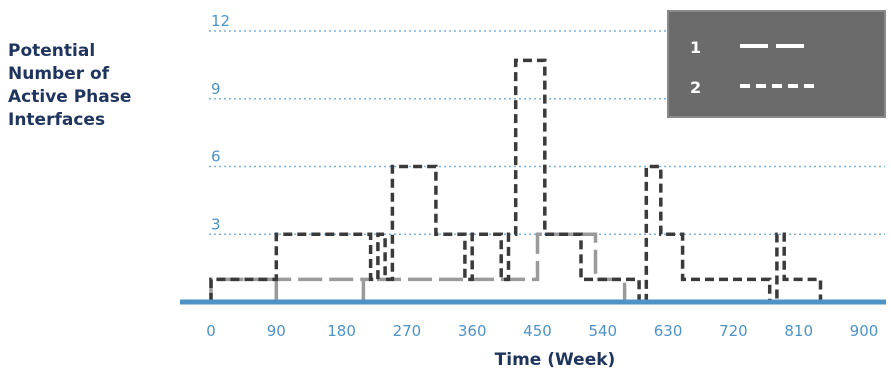 This screenshot has height=379, width=891. Describe the element at coordinates (216, 224) in the screenshot. I see `y-tick-label-3: 3` at that location.